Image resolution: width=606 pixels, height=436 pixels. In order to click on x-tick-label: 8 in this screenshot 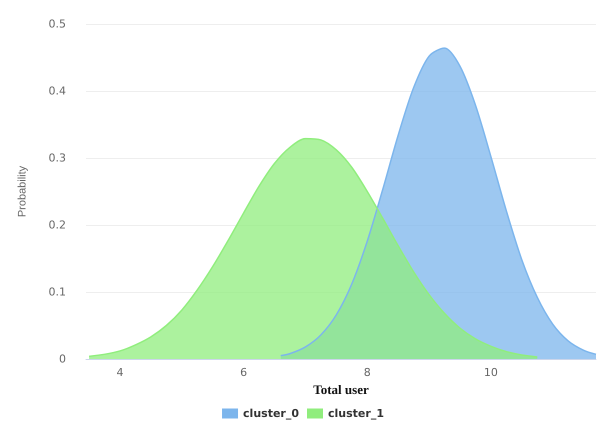, I will do `click(367, 372)`.